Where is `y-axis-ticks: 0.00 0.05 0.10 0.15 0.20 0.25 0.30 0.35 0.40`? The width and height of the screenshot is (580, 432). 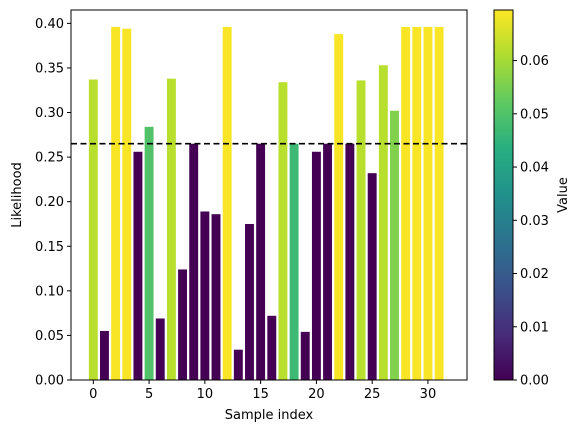 y-axis-ticks: 0.00 0.05 0.10 0.15 0.20 0.25 0.30 0.35 0.40 is located at coordinates (53, 203).